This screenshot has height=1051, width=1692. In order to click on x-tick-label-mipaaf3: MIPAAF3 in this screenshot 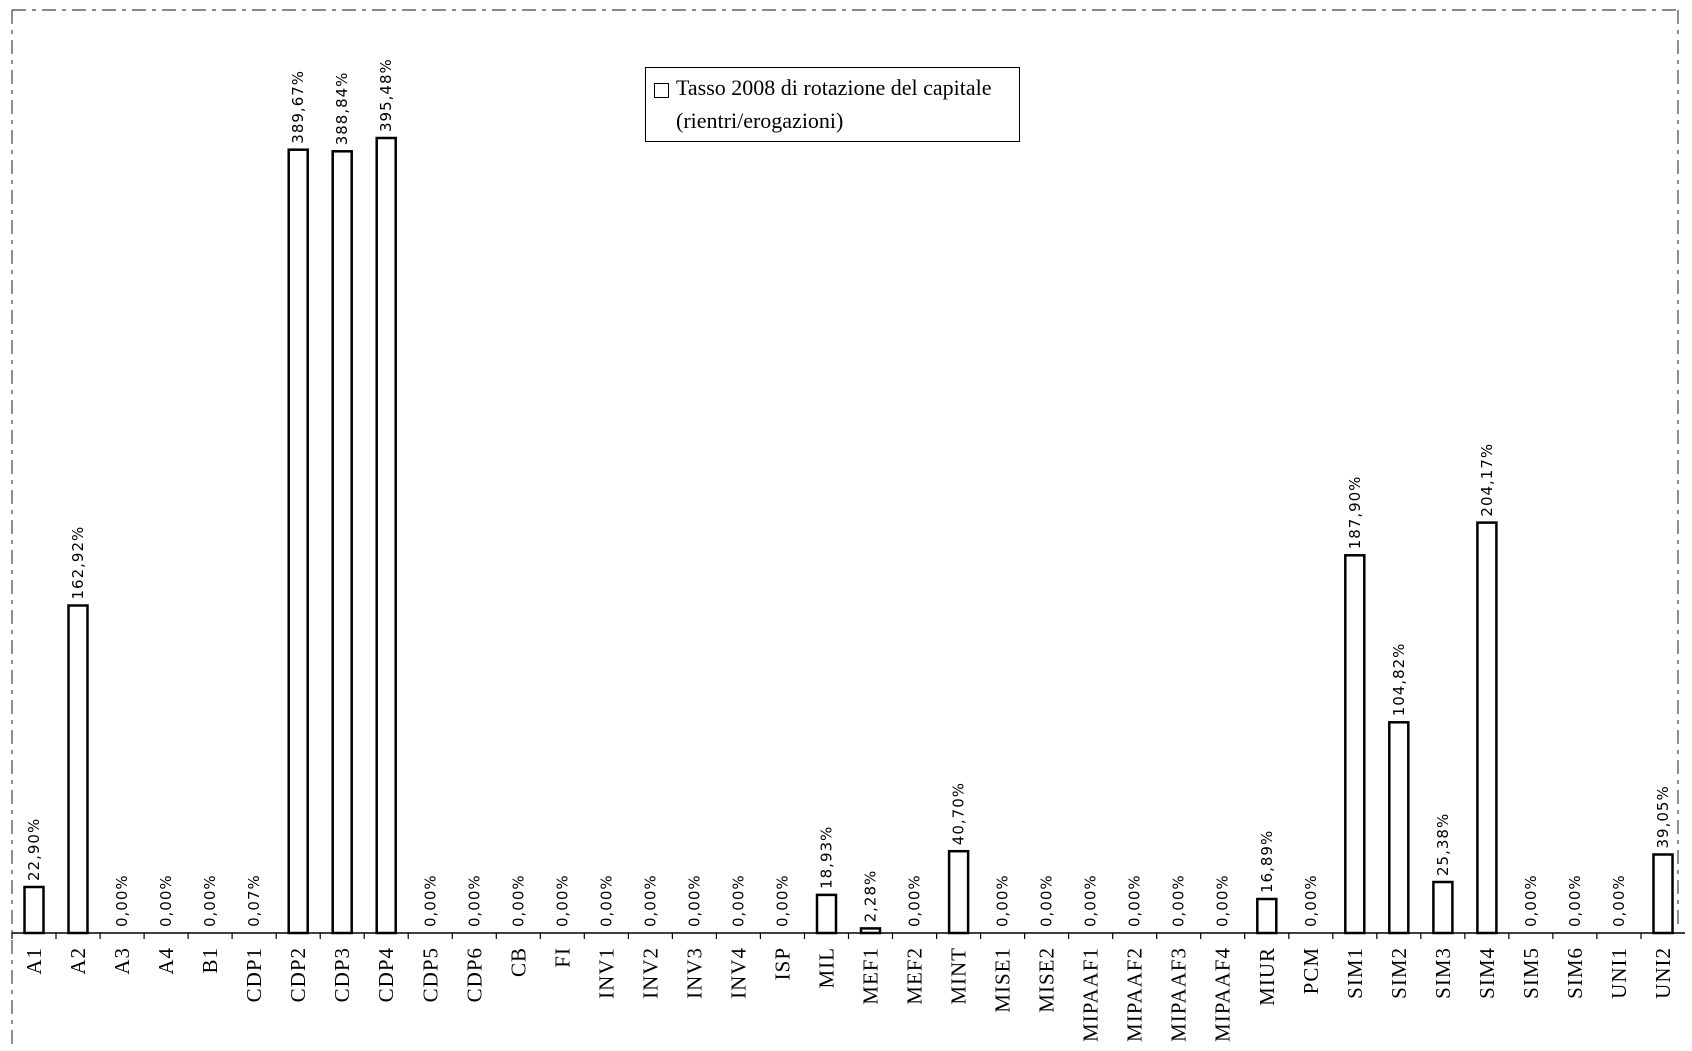, I will do `click(1179, 994)`.